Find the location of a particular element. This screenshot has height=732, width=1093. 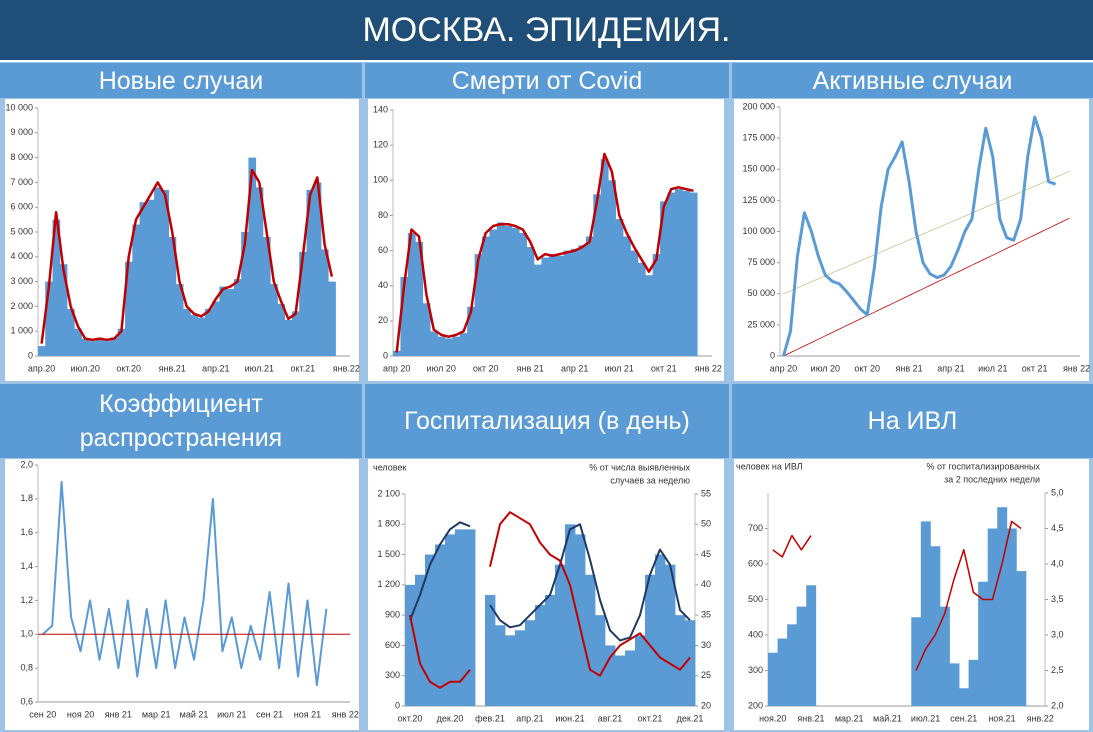

y-tick-label: 200 000 is located at coordinates (758, 106).